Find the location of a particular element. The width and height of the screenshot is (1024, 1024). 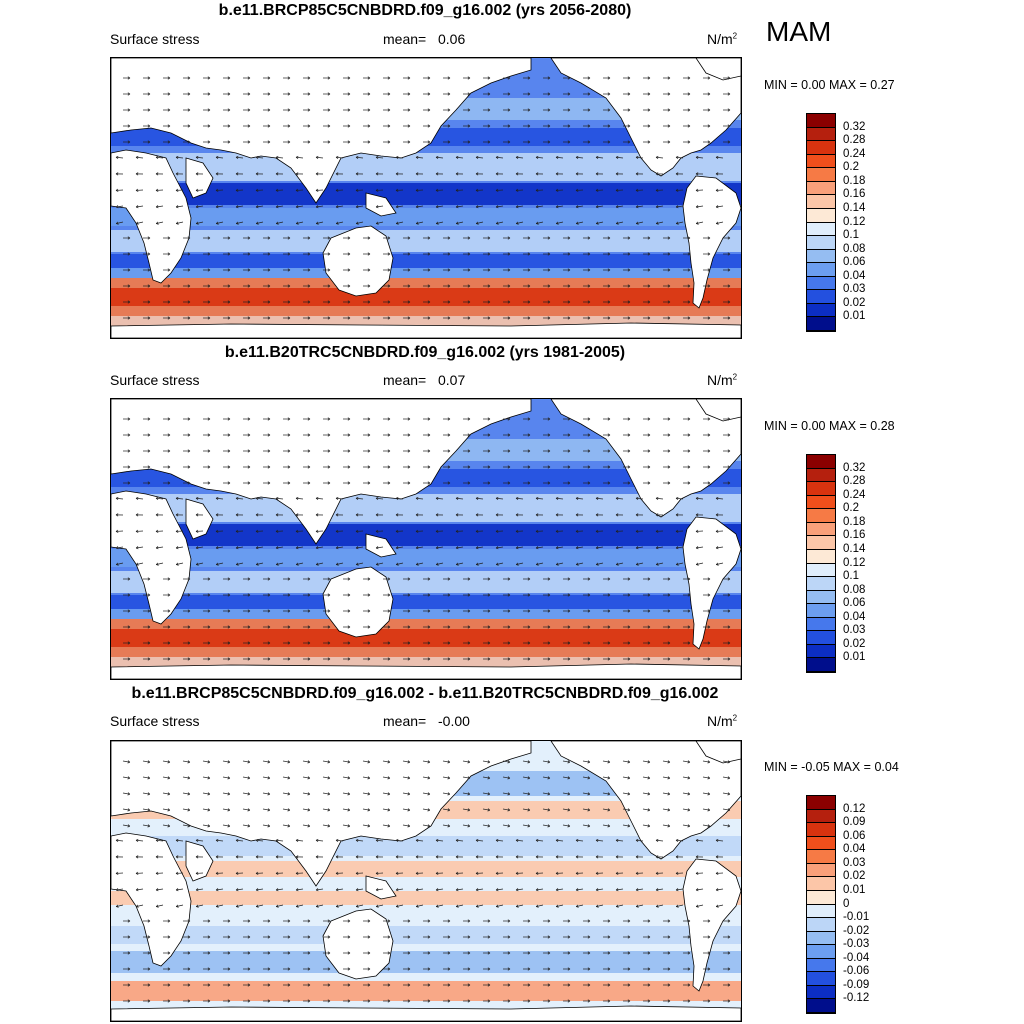

colorbar-label: 0.1 is located at coordinates (851, 576).